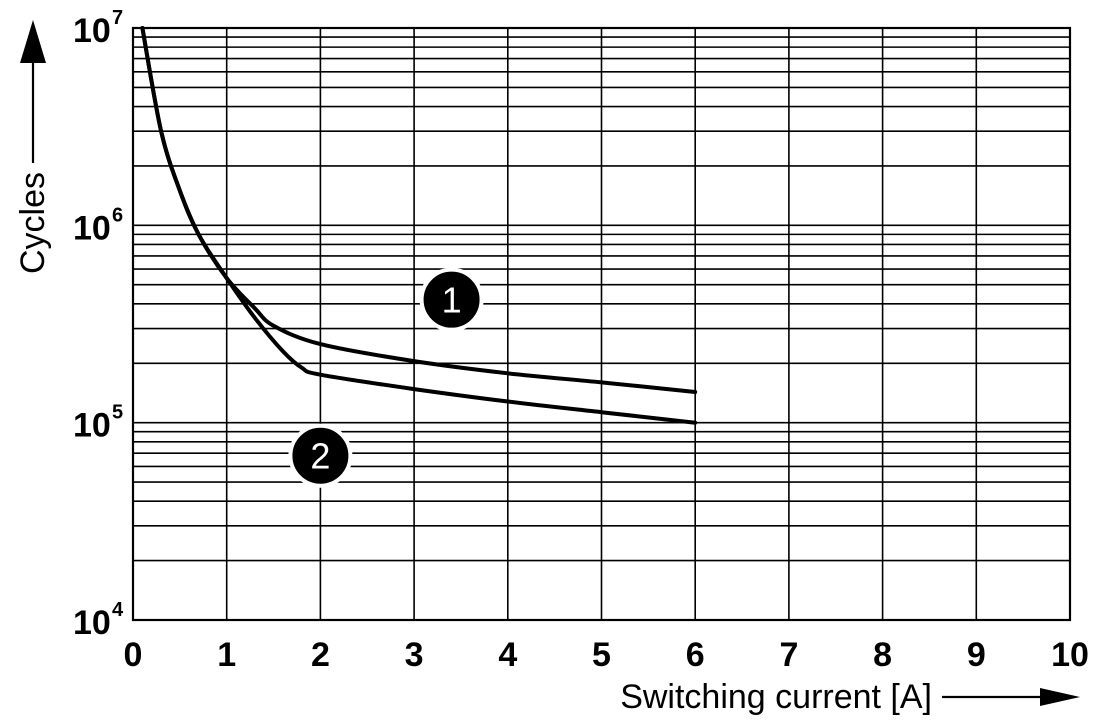 This screenshot has width=1096, height=726. Describe the element at coordinates (1070, 655) in the screenshot. I see `x-tick-label: 10` at that location.